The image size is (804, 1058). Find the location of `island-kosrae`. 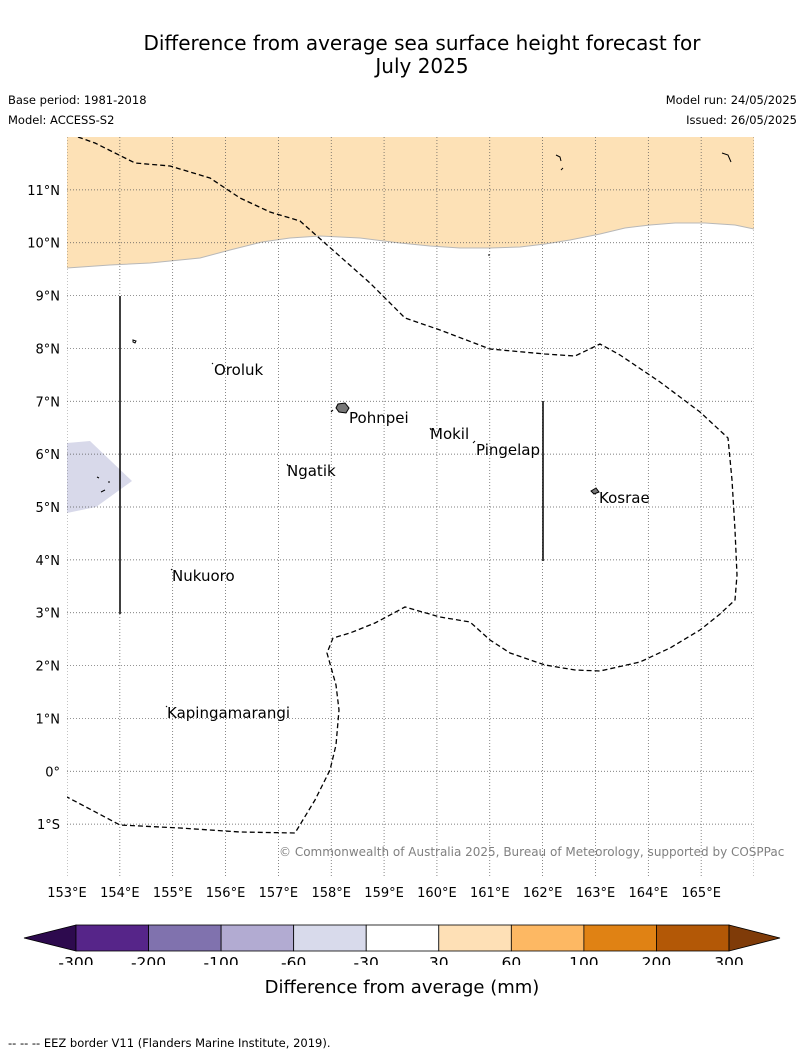

island-kosrae is located at coordinates (595, 491).